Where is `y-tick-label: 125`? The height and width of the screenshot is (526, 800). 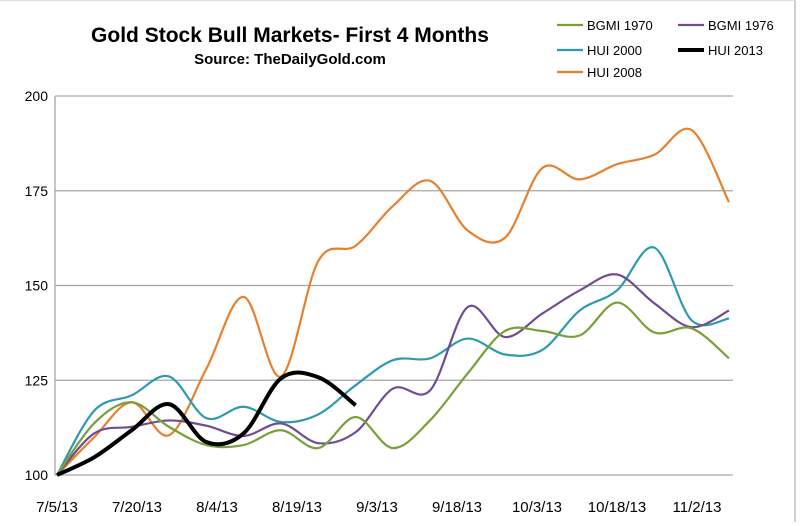
y-tick-label: 125 is located at coordinates (37, 380).